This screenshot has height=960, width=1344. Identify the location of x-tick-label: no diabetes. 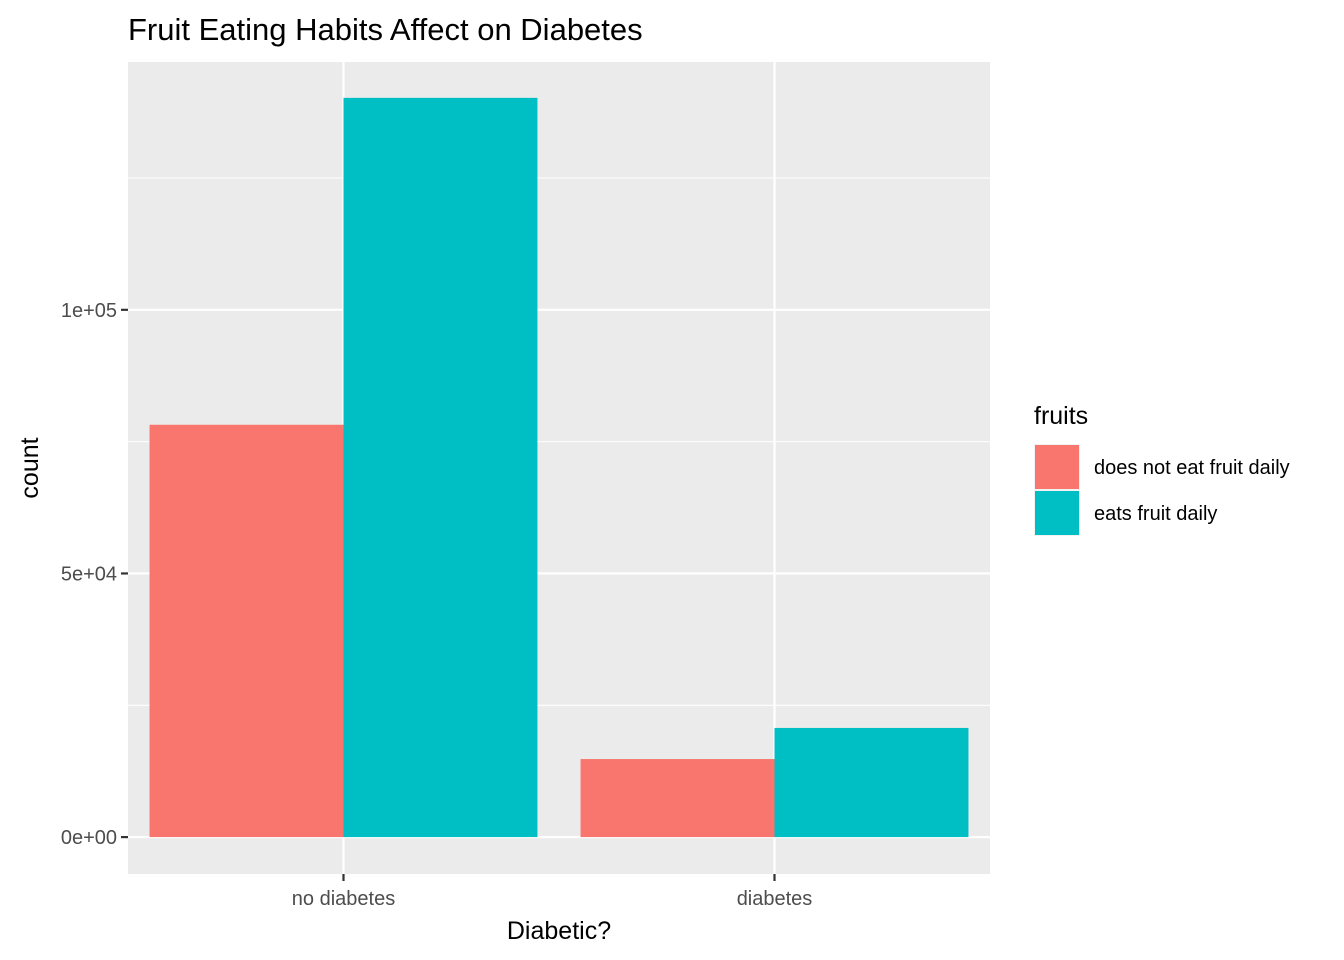
(343, 899).